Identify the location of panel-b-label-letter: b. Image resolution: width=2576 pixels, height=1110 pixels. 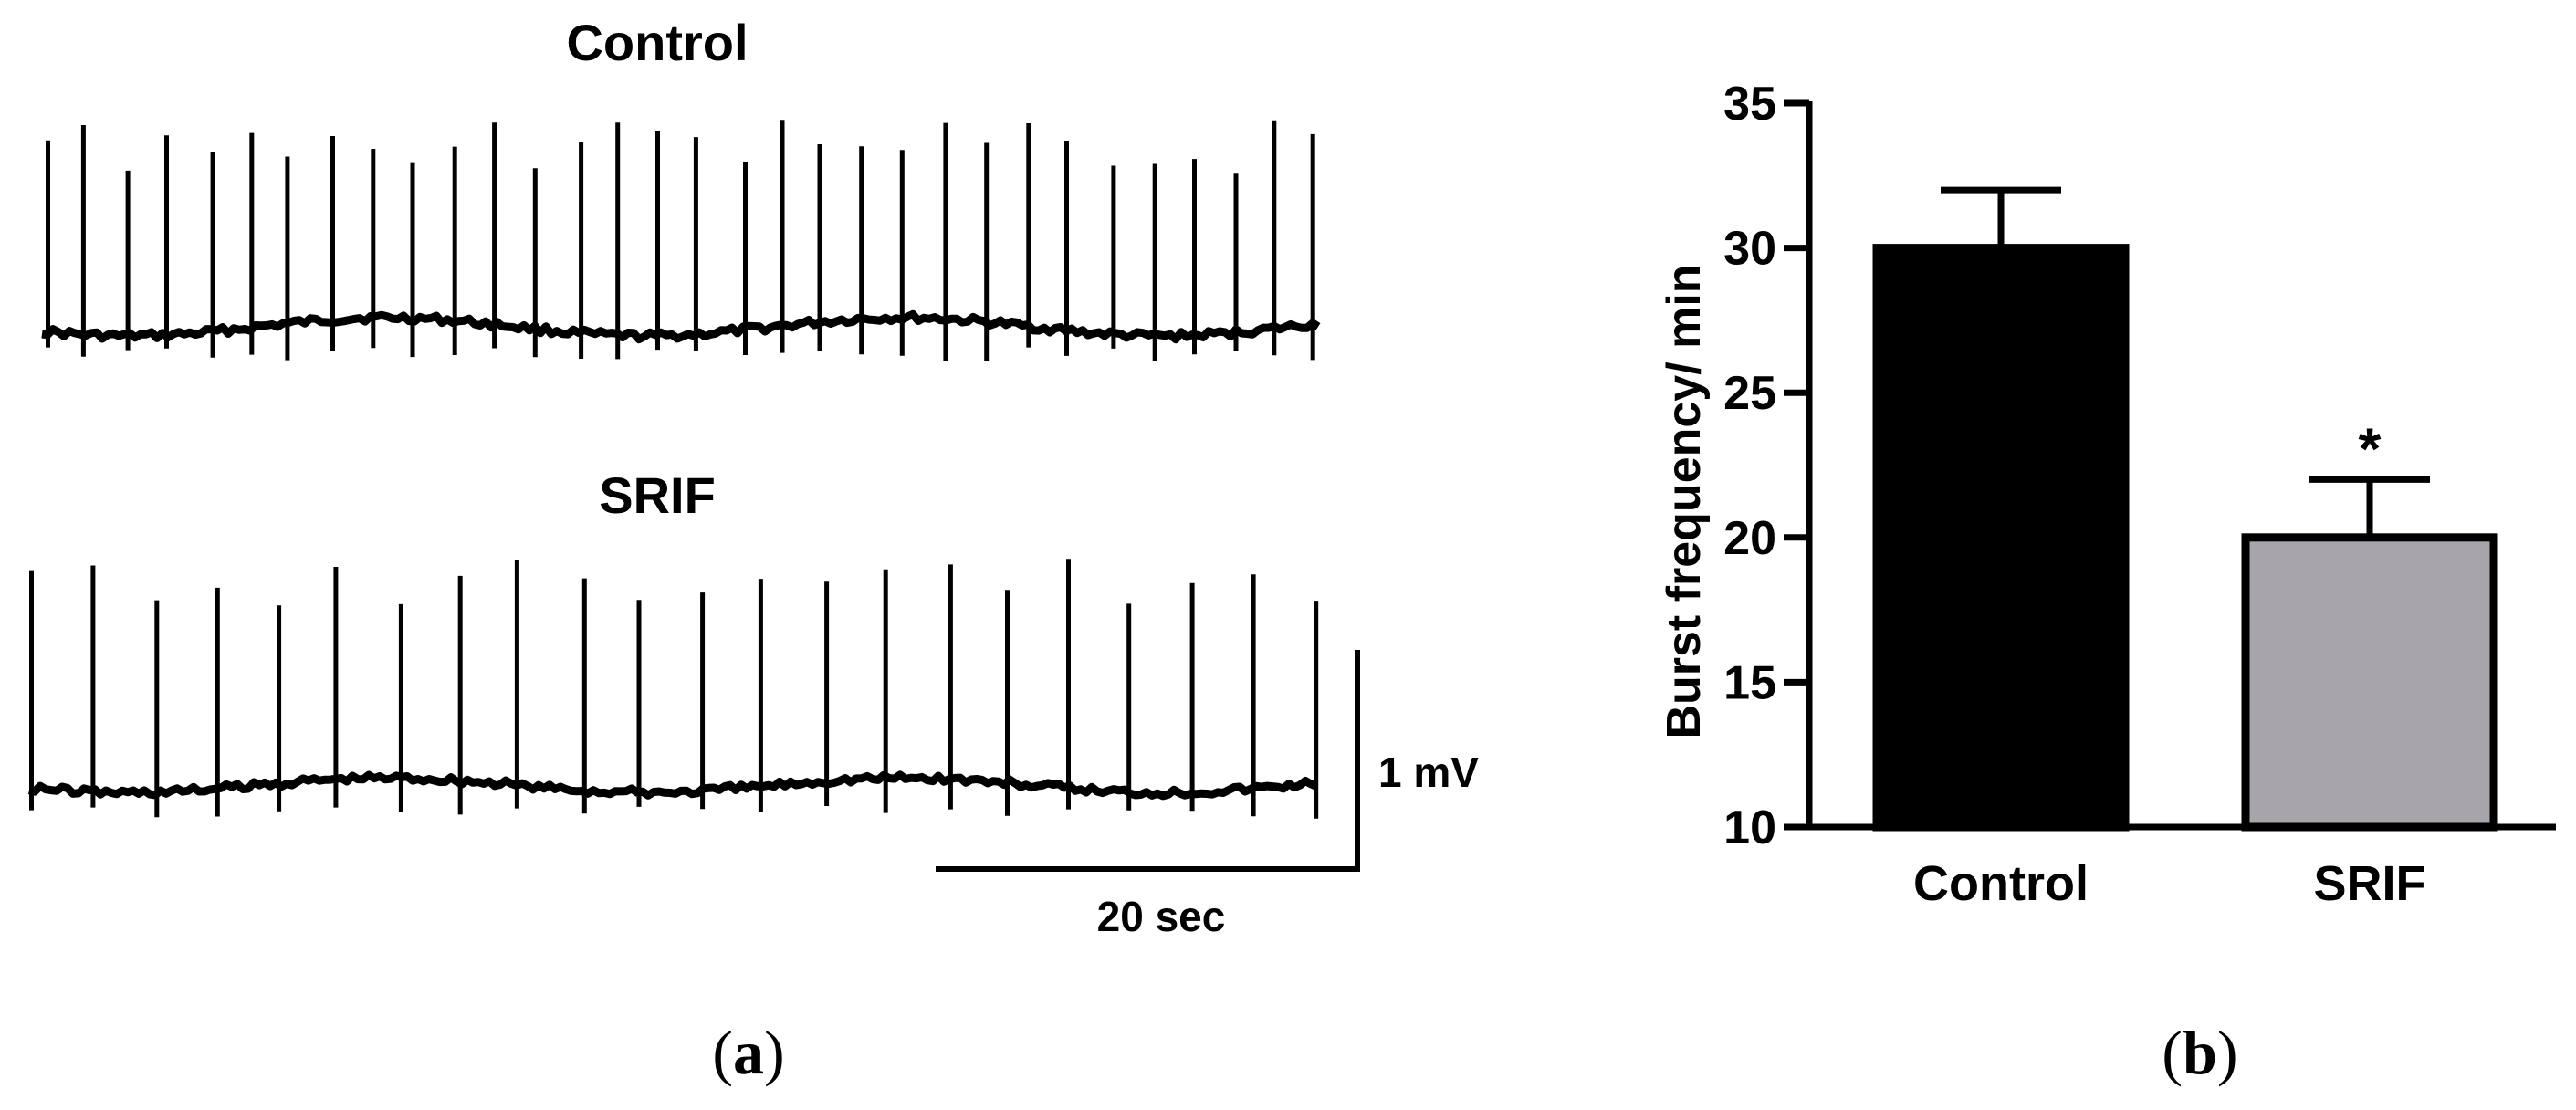
(2200, 1052).